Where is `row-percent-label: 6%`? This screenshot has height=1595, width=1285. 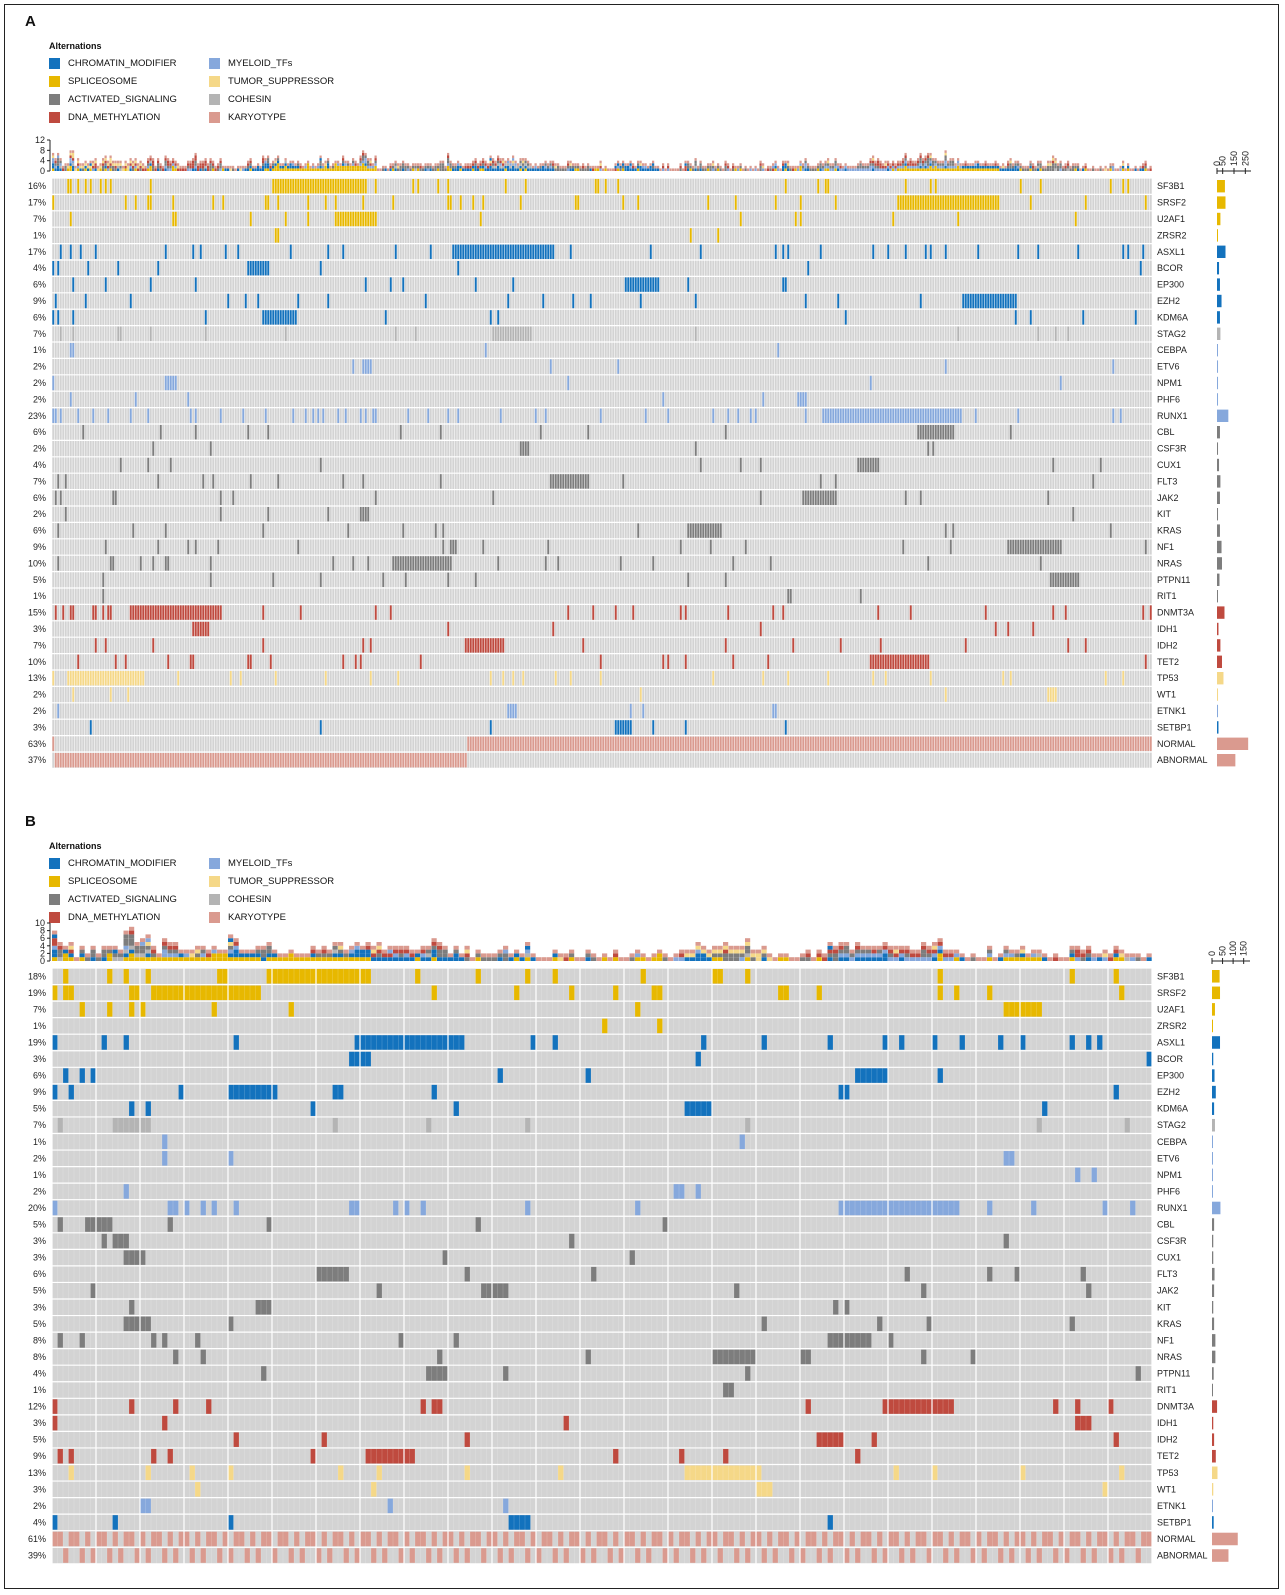 row-percent-label: 6% is located at coordinates (39, 1076).